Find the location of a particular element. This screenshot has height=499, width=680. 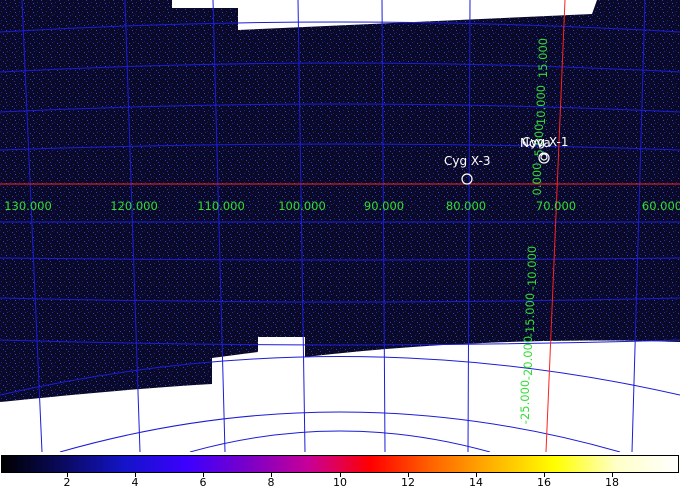

lat-label: 15.000 is located at coordinates (543, 58).